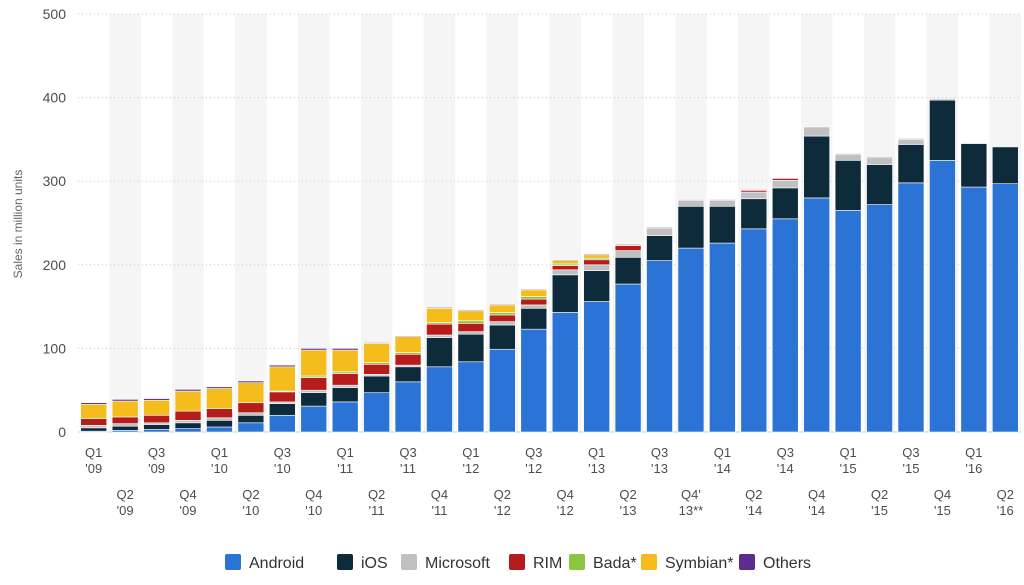  What do you see at coordinates (282, 460) in the screenshot?
I see `x-tick-label: Q3'10` at bounding box center [282, 460].